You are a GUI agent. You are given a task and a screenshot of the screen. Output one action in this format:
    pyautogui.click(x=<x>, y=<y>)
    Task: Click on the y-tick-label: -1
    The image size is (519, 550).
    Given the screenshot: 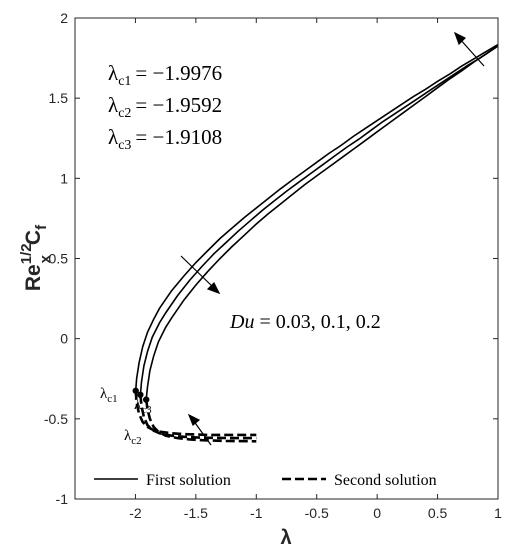 What is the action you would take?
    pyautogui.click(x=62, y=499)
    